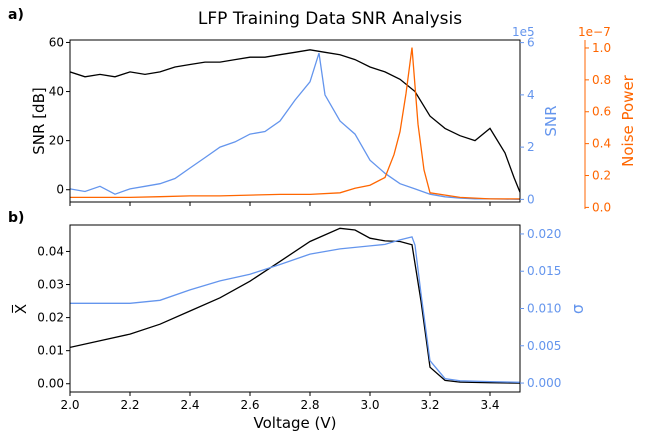 The image size is (664, 443). Describe the element at coordinates (601, 176) in the screenshot. I see `panel-a-noise-tick-label: 0.2` at that location.